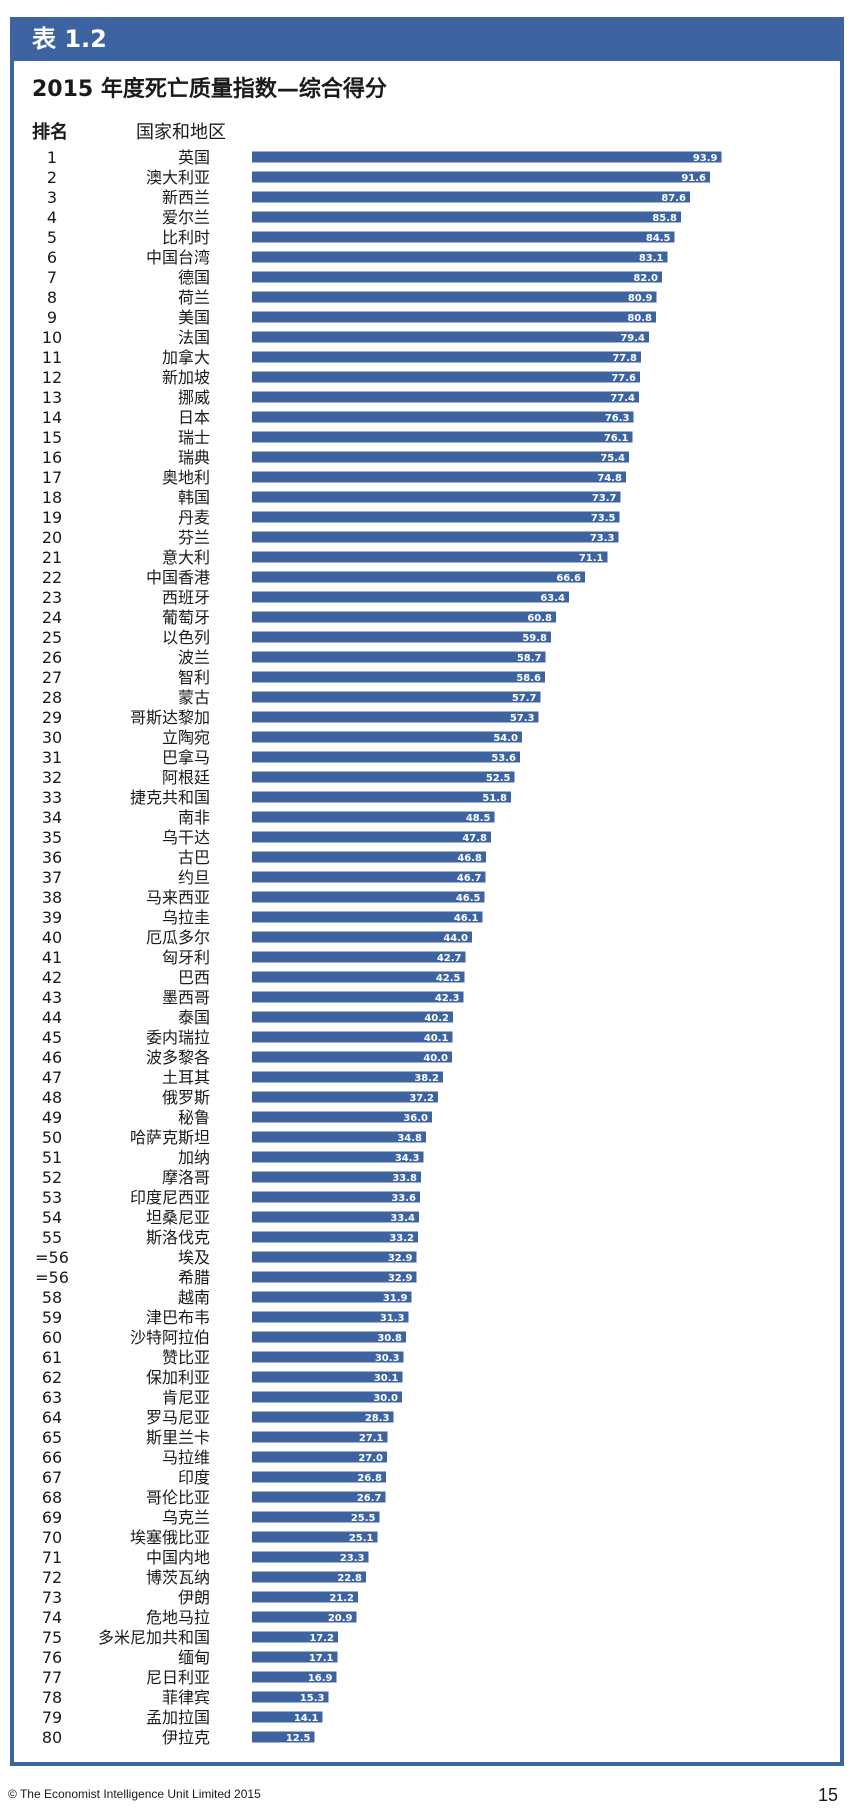 This screenshot has width=858, height=1814. What do you see at coordinates (186, 597) in the screenshot?
I see `country-label: 西班牙` at bounding box center [186, 597].